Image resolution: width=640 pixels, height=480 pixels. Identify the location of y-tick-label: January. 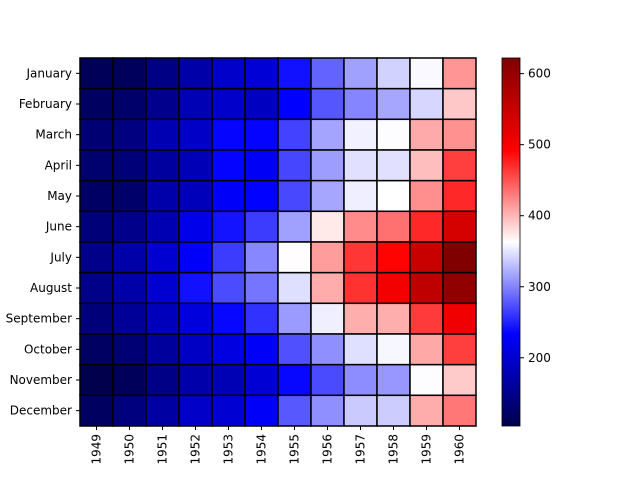
(49, 73).